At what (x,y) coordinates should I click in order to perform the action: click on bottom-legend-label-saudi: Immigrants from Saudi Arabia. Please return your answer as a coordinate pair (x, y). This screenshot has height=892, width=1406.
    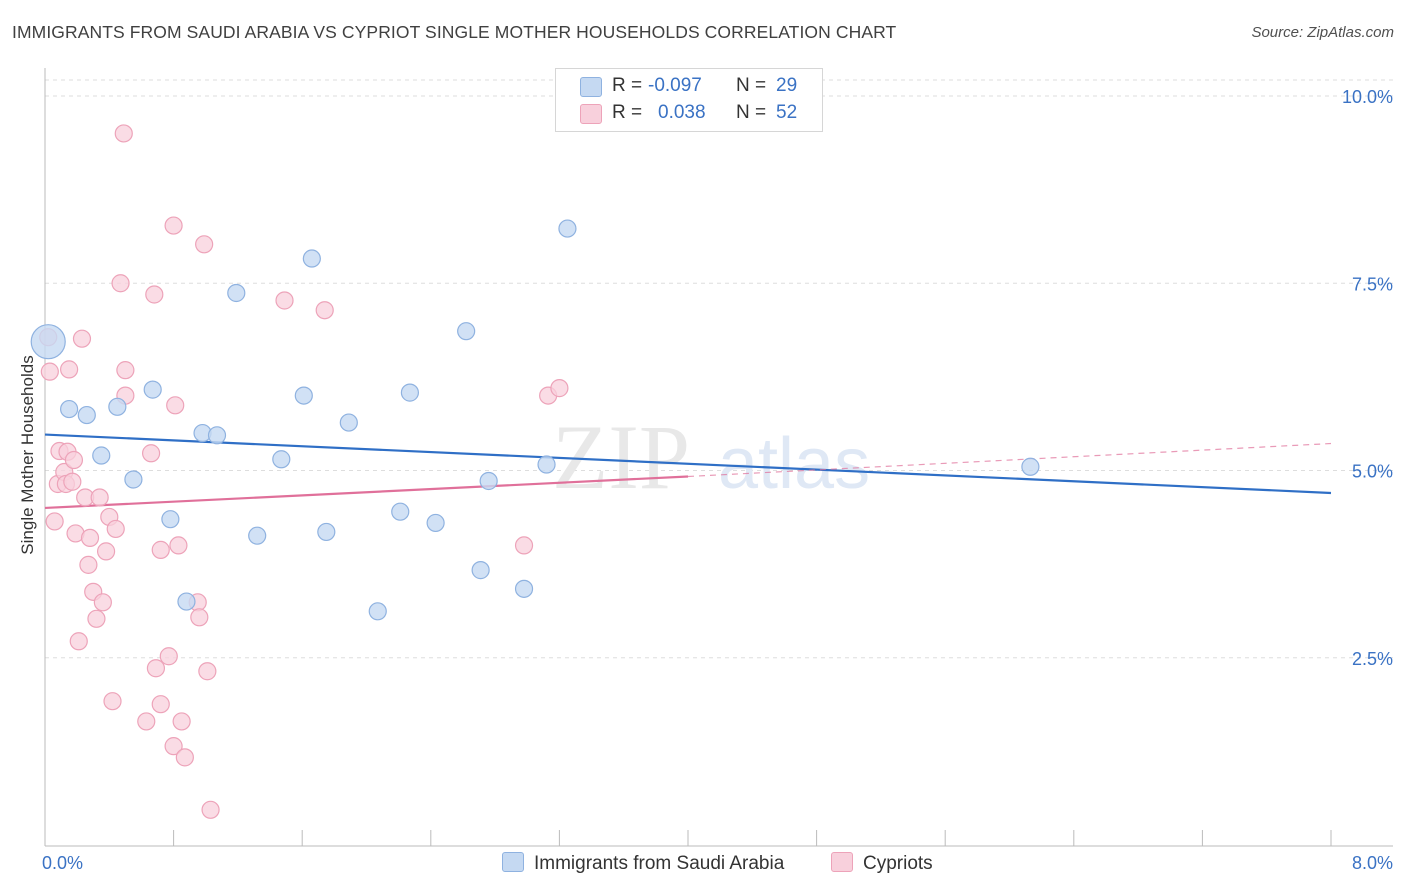
    Looking at the image, I should click on (659, 863).